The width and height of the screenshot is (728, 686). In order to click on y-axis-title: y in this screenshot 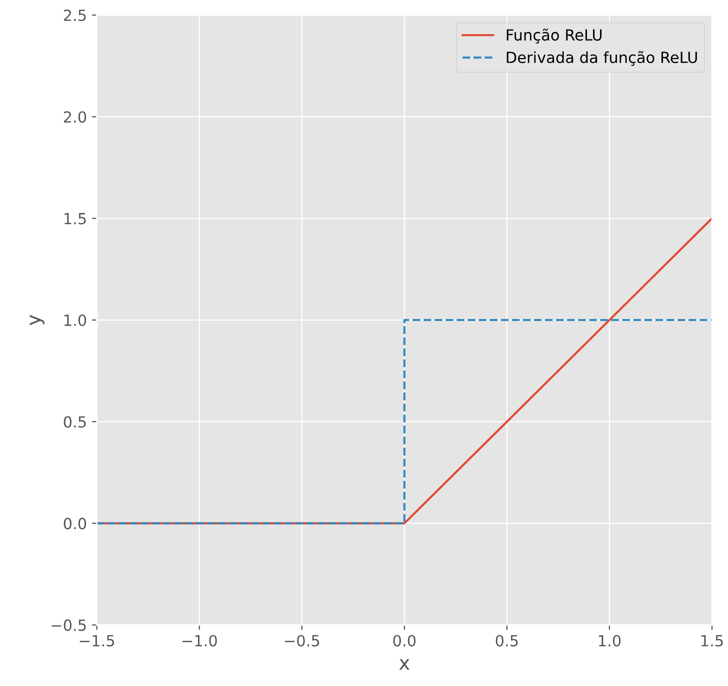, I will do `click(37, 320)`.